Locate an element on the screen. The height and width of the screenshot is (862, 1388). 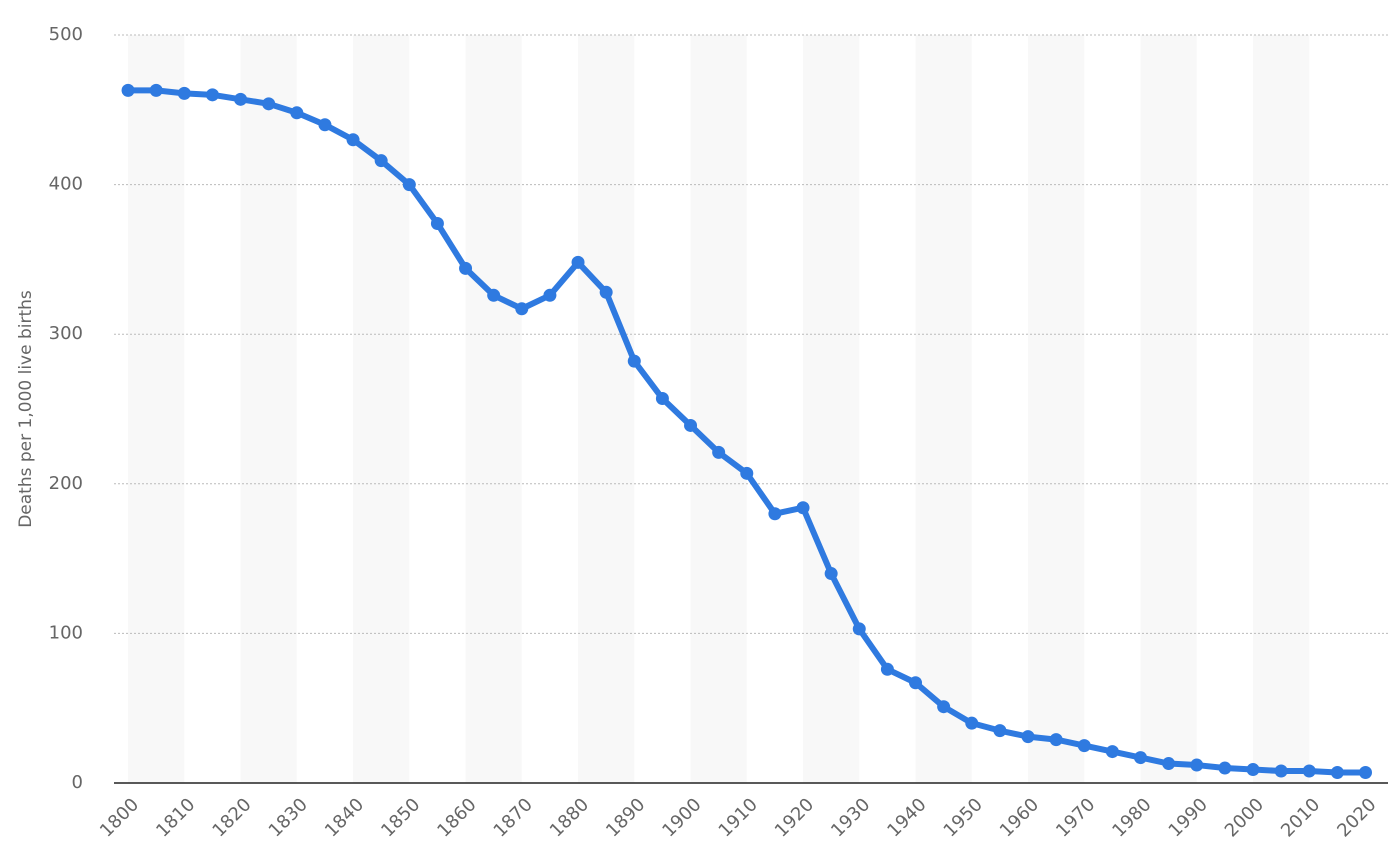
x-tick-label: 1920 is located at coordinates (794, 817).